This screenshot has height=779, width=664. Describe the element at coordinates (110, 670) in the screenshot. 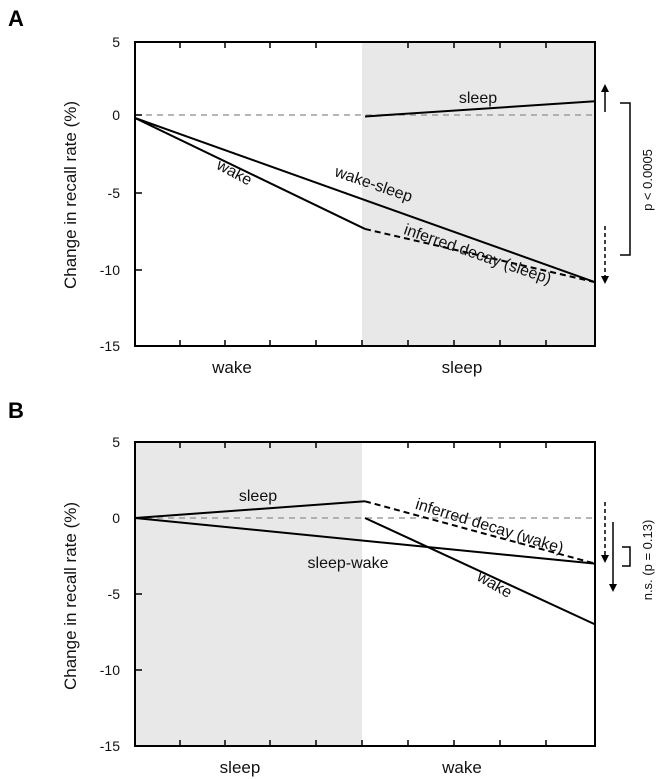

I see `panel-b-ytick-neg10: -10` at that location.